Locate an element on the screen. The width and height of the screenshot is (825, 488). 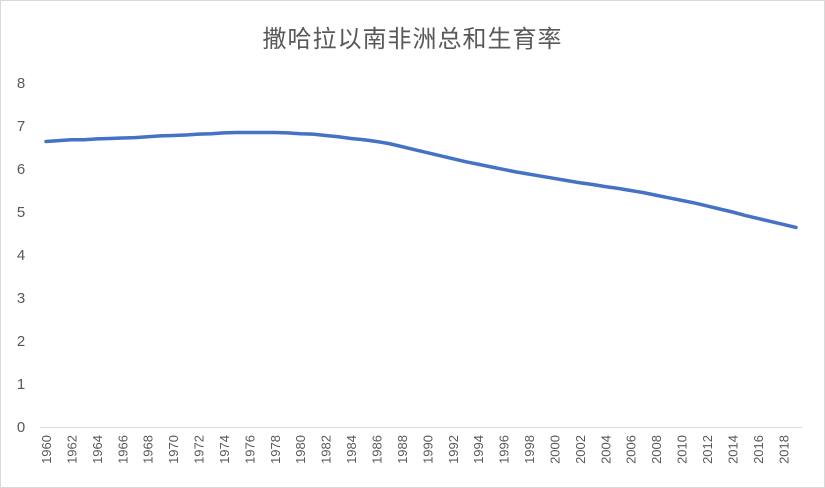
x-tick-label: 2018 is located at coordinates (783, 449).